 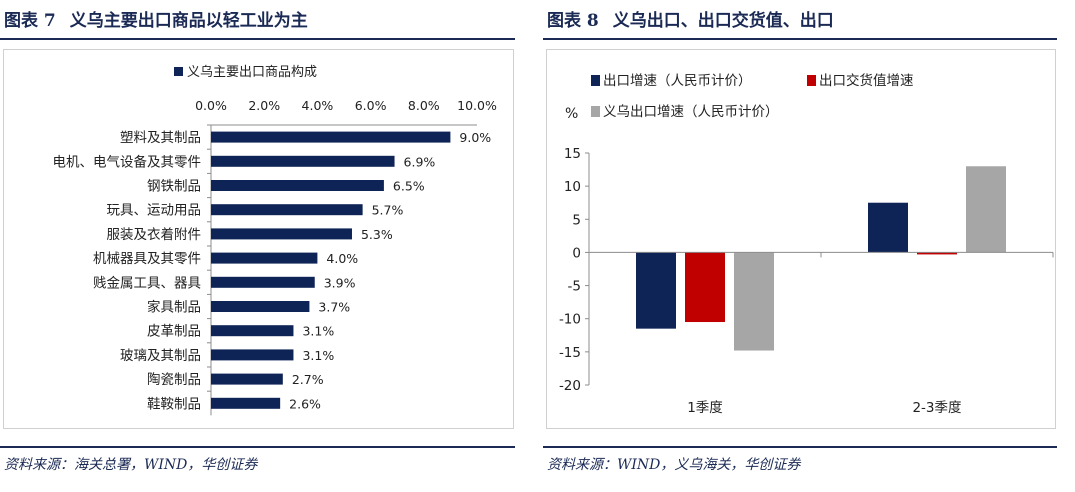 I want to click on category-label: 鞋鞍制品, so click(x=174, y=404).